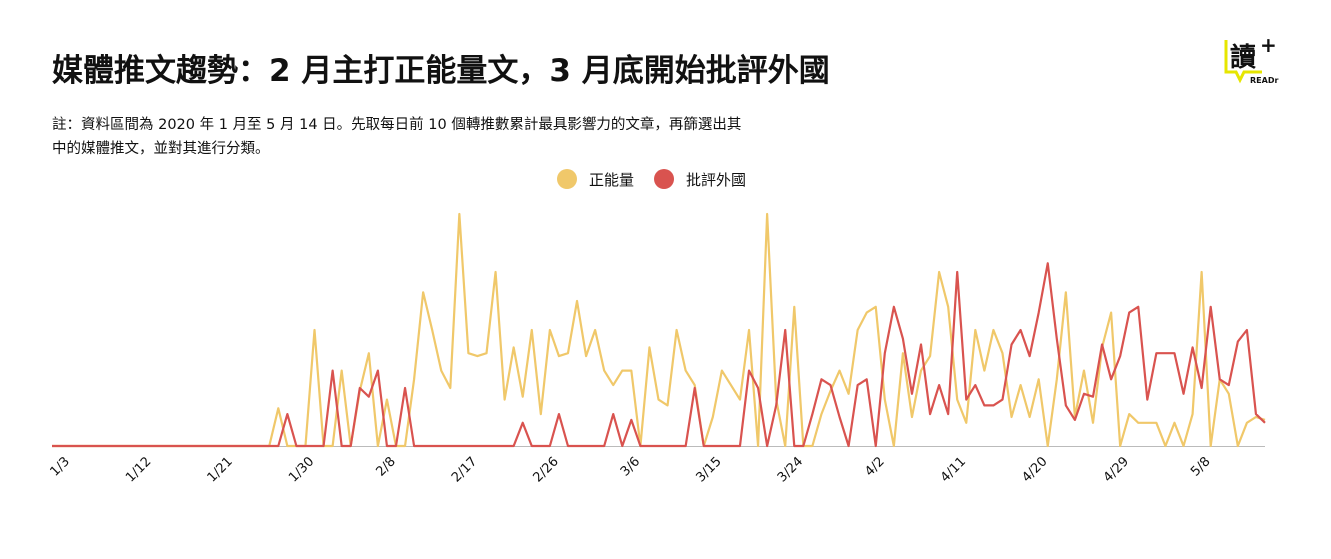 Image resolution: width=1331 pixels, height=559 pixels. Describe the element at coordinates (953, 469) in the screenshot. I see `x-tick-label: 4/11` at that location.